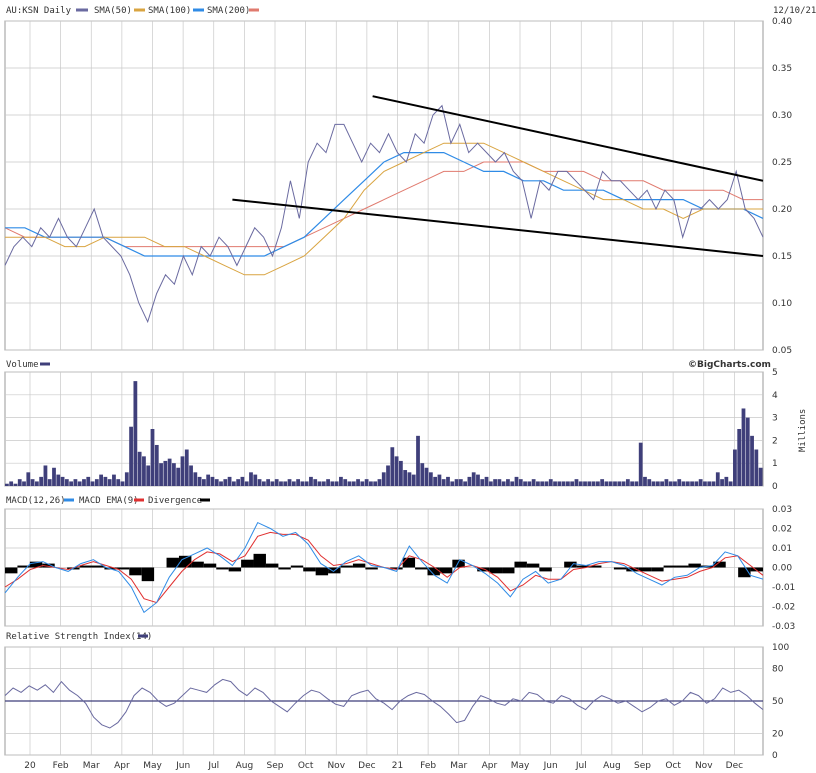 Image resolution: width=816 pixels, height=773 pixels. What do you see at coordinates (782, 569) in the screenshot?
I see `y-tick-label: 0.00` at bounding box center [782, 569].